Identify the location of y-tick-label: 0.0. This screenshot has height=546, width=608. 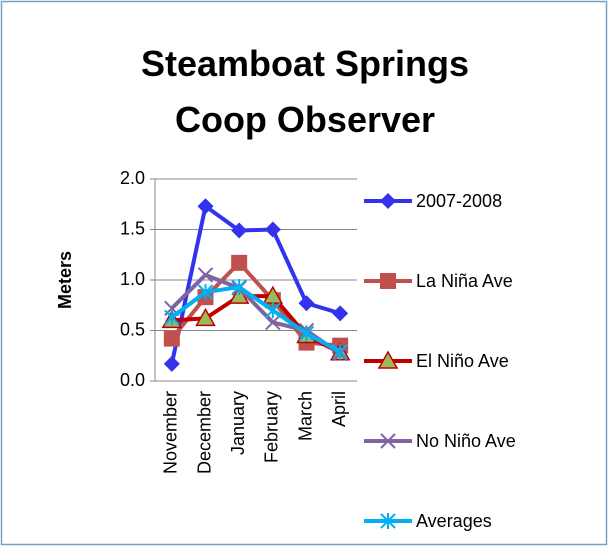
(132, 380).